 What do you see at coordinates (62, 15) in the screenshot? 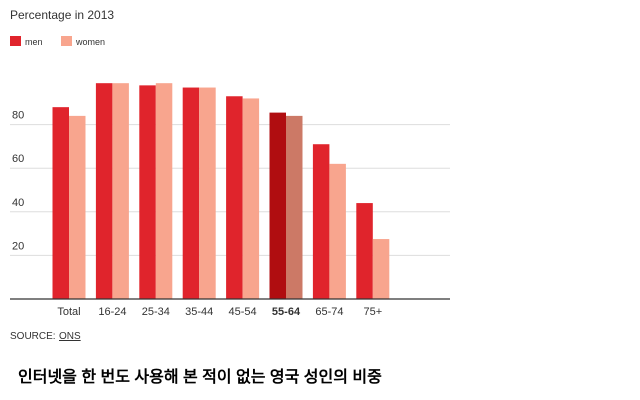
I see `chart-title: Percentage in 2013` at bounding box center [62, 15].